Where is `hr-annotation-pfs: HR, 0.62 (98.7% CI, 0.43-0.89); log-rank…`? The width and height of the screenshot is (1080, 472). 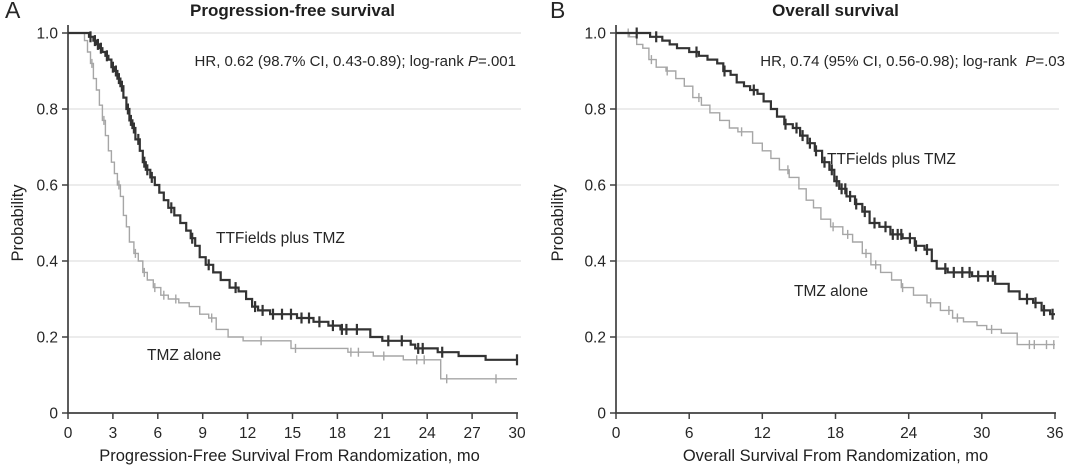 hr-annotation-pfs: HR, 0.62 (98.7% CI, 0.43-0.89); log-rank… is located at coordinates (355, 61).